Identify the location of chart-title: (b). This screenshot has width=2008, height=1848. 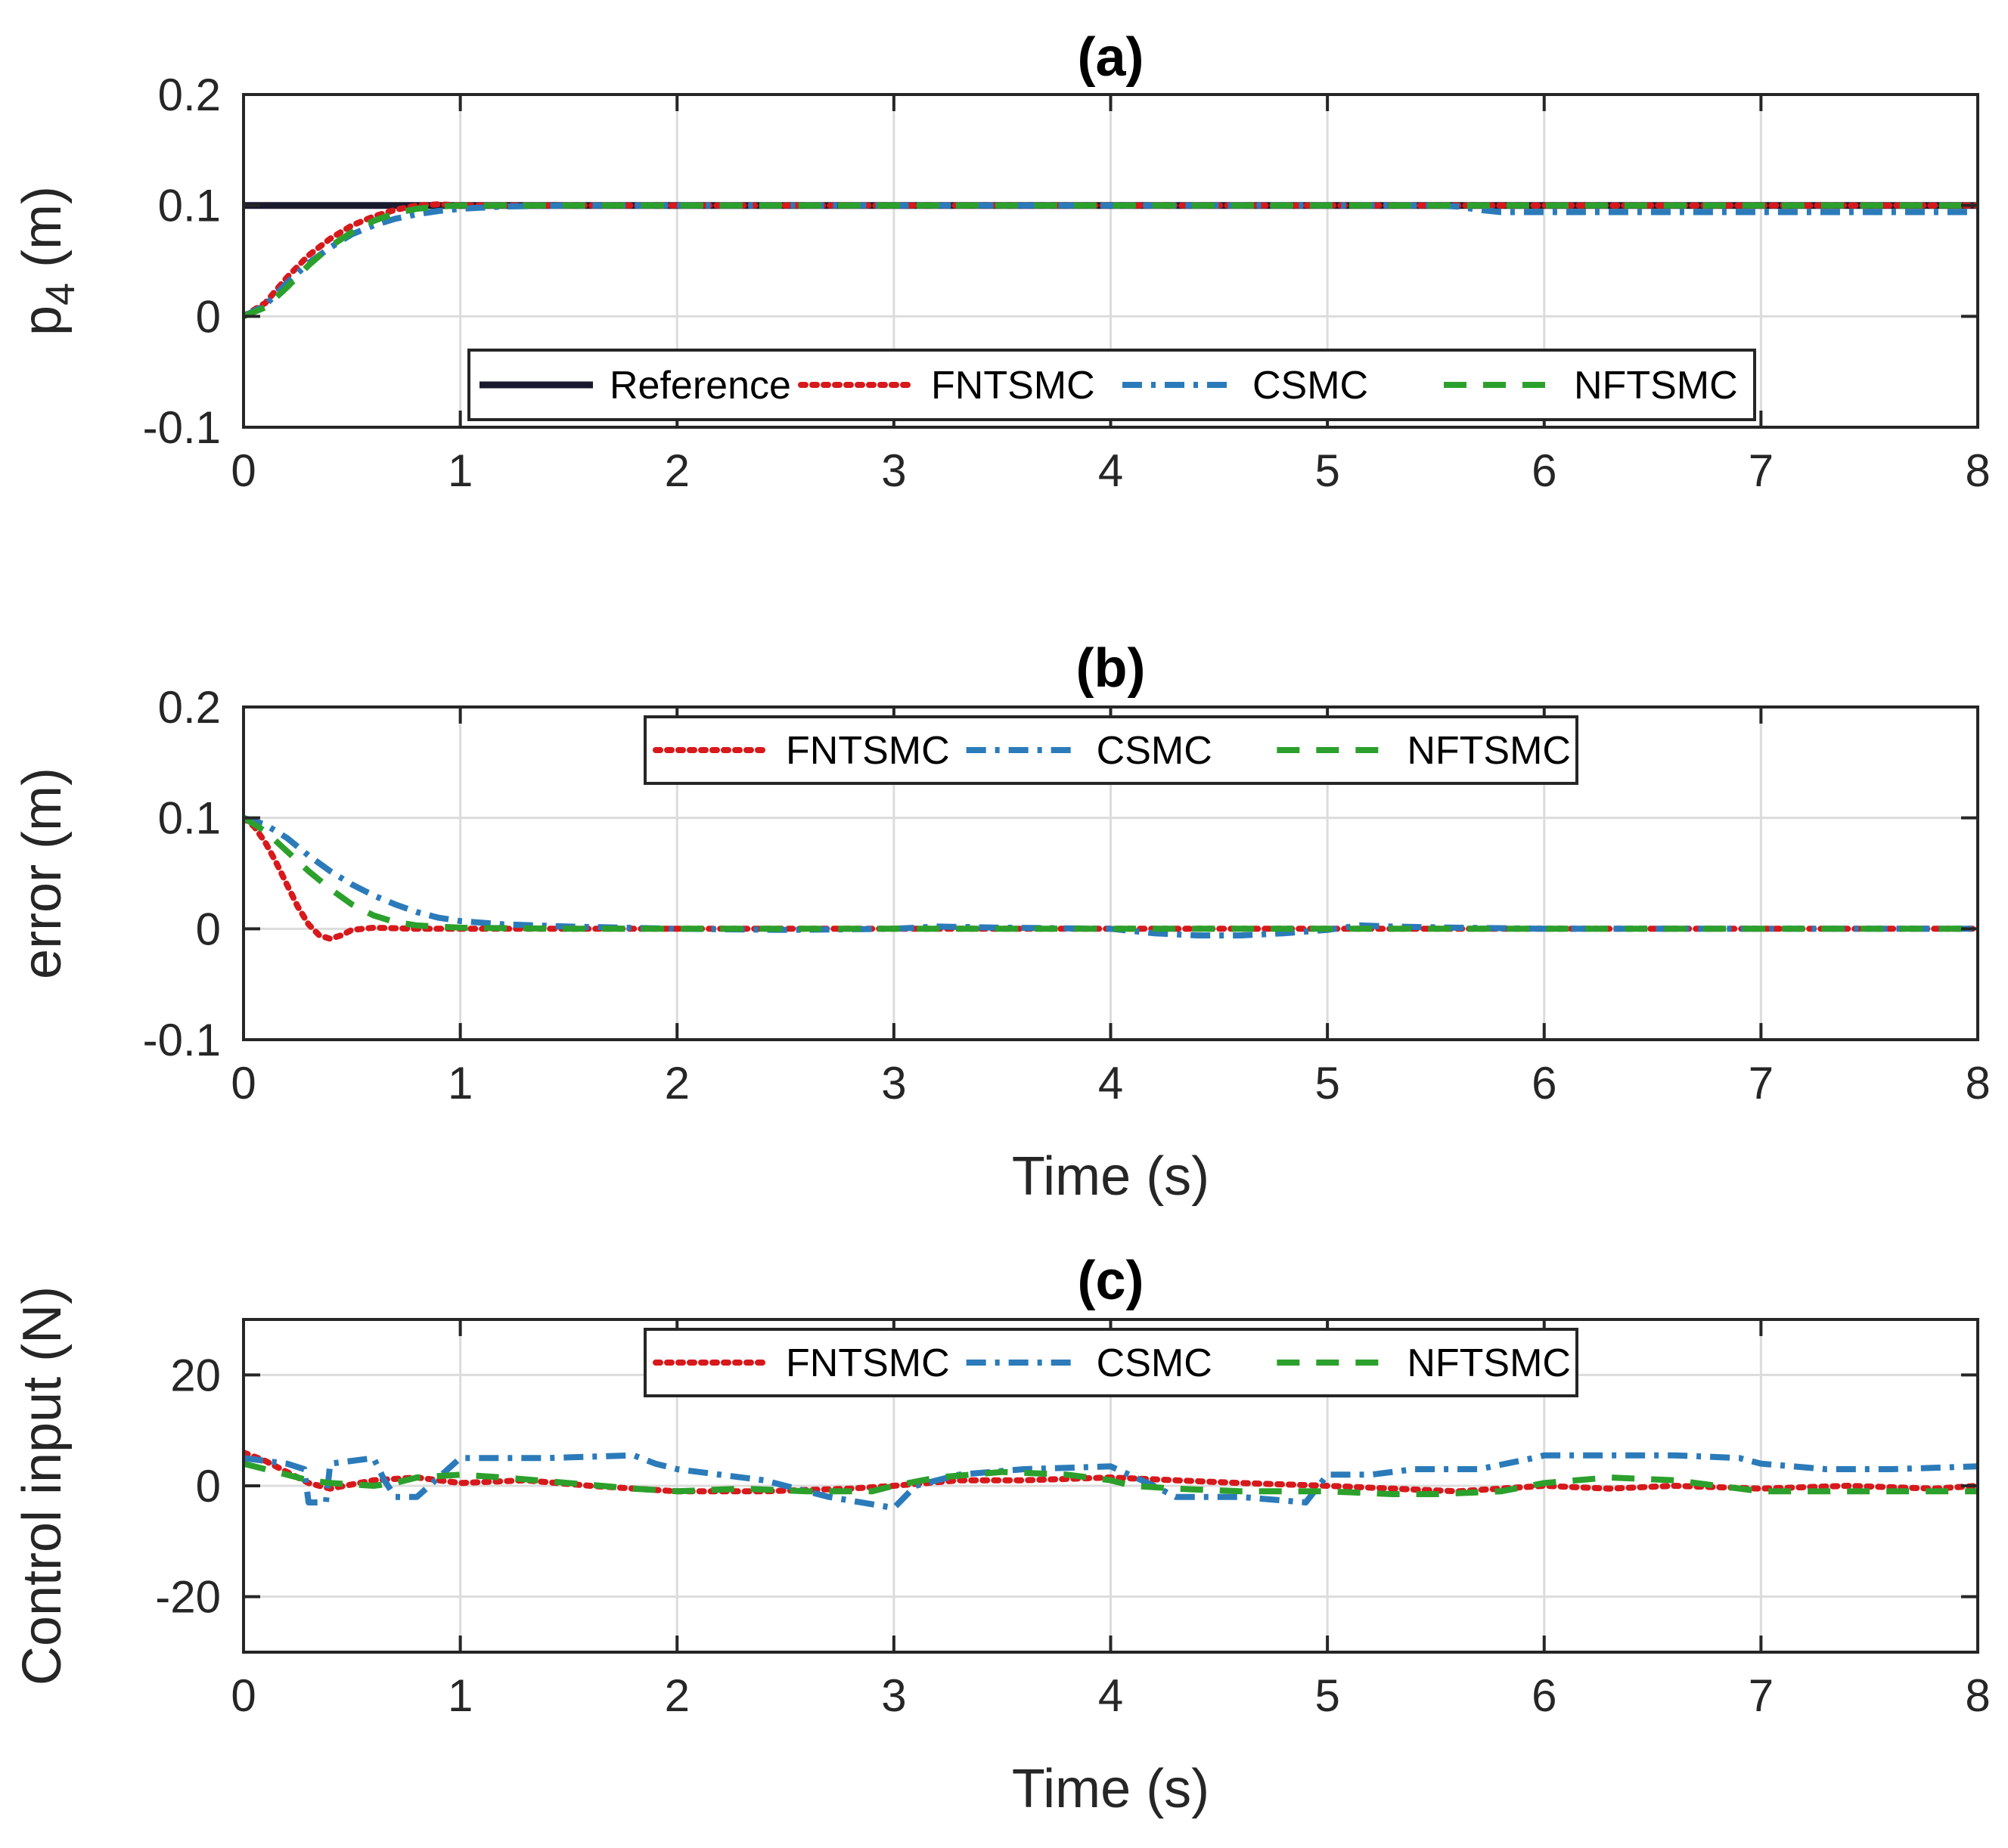
(1111, 668).